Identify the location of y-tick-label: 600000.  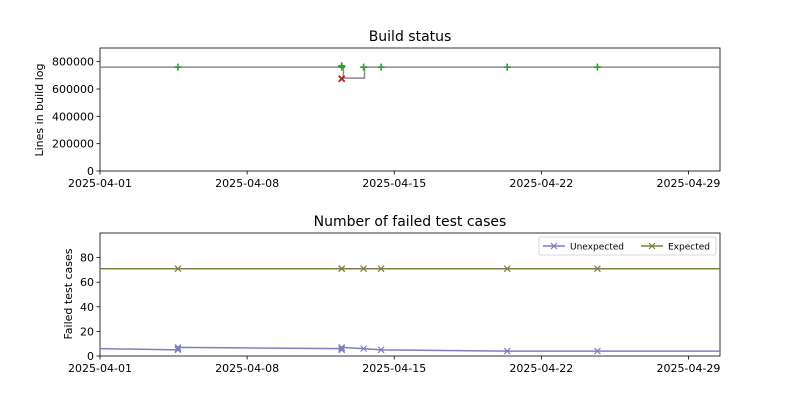
(73, 89).